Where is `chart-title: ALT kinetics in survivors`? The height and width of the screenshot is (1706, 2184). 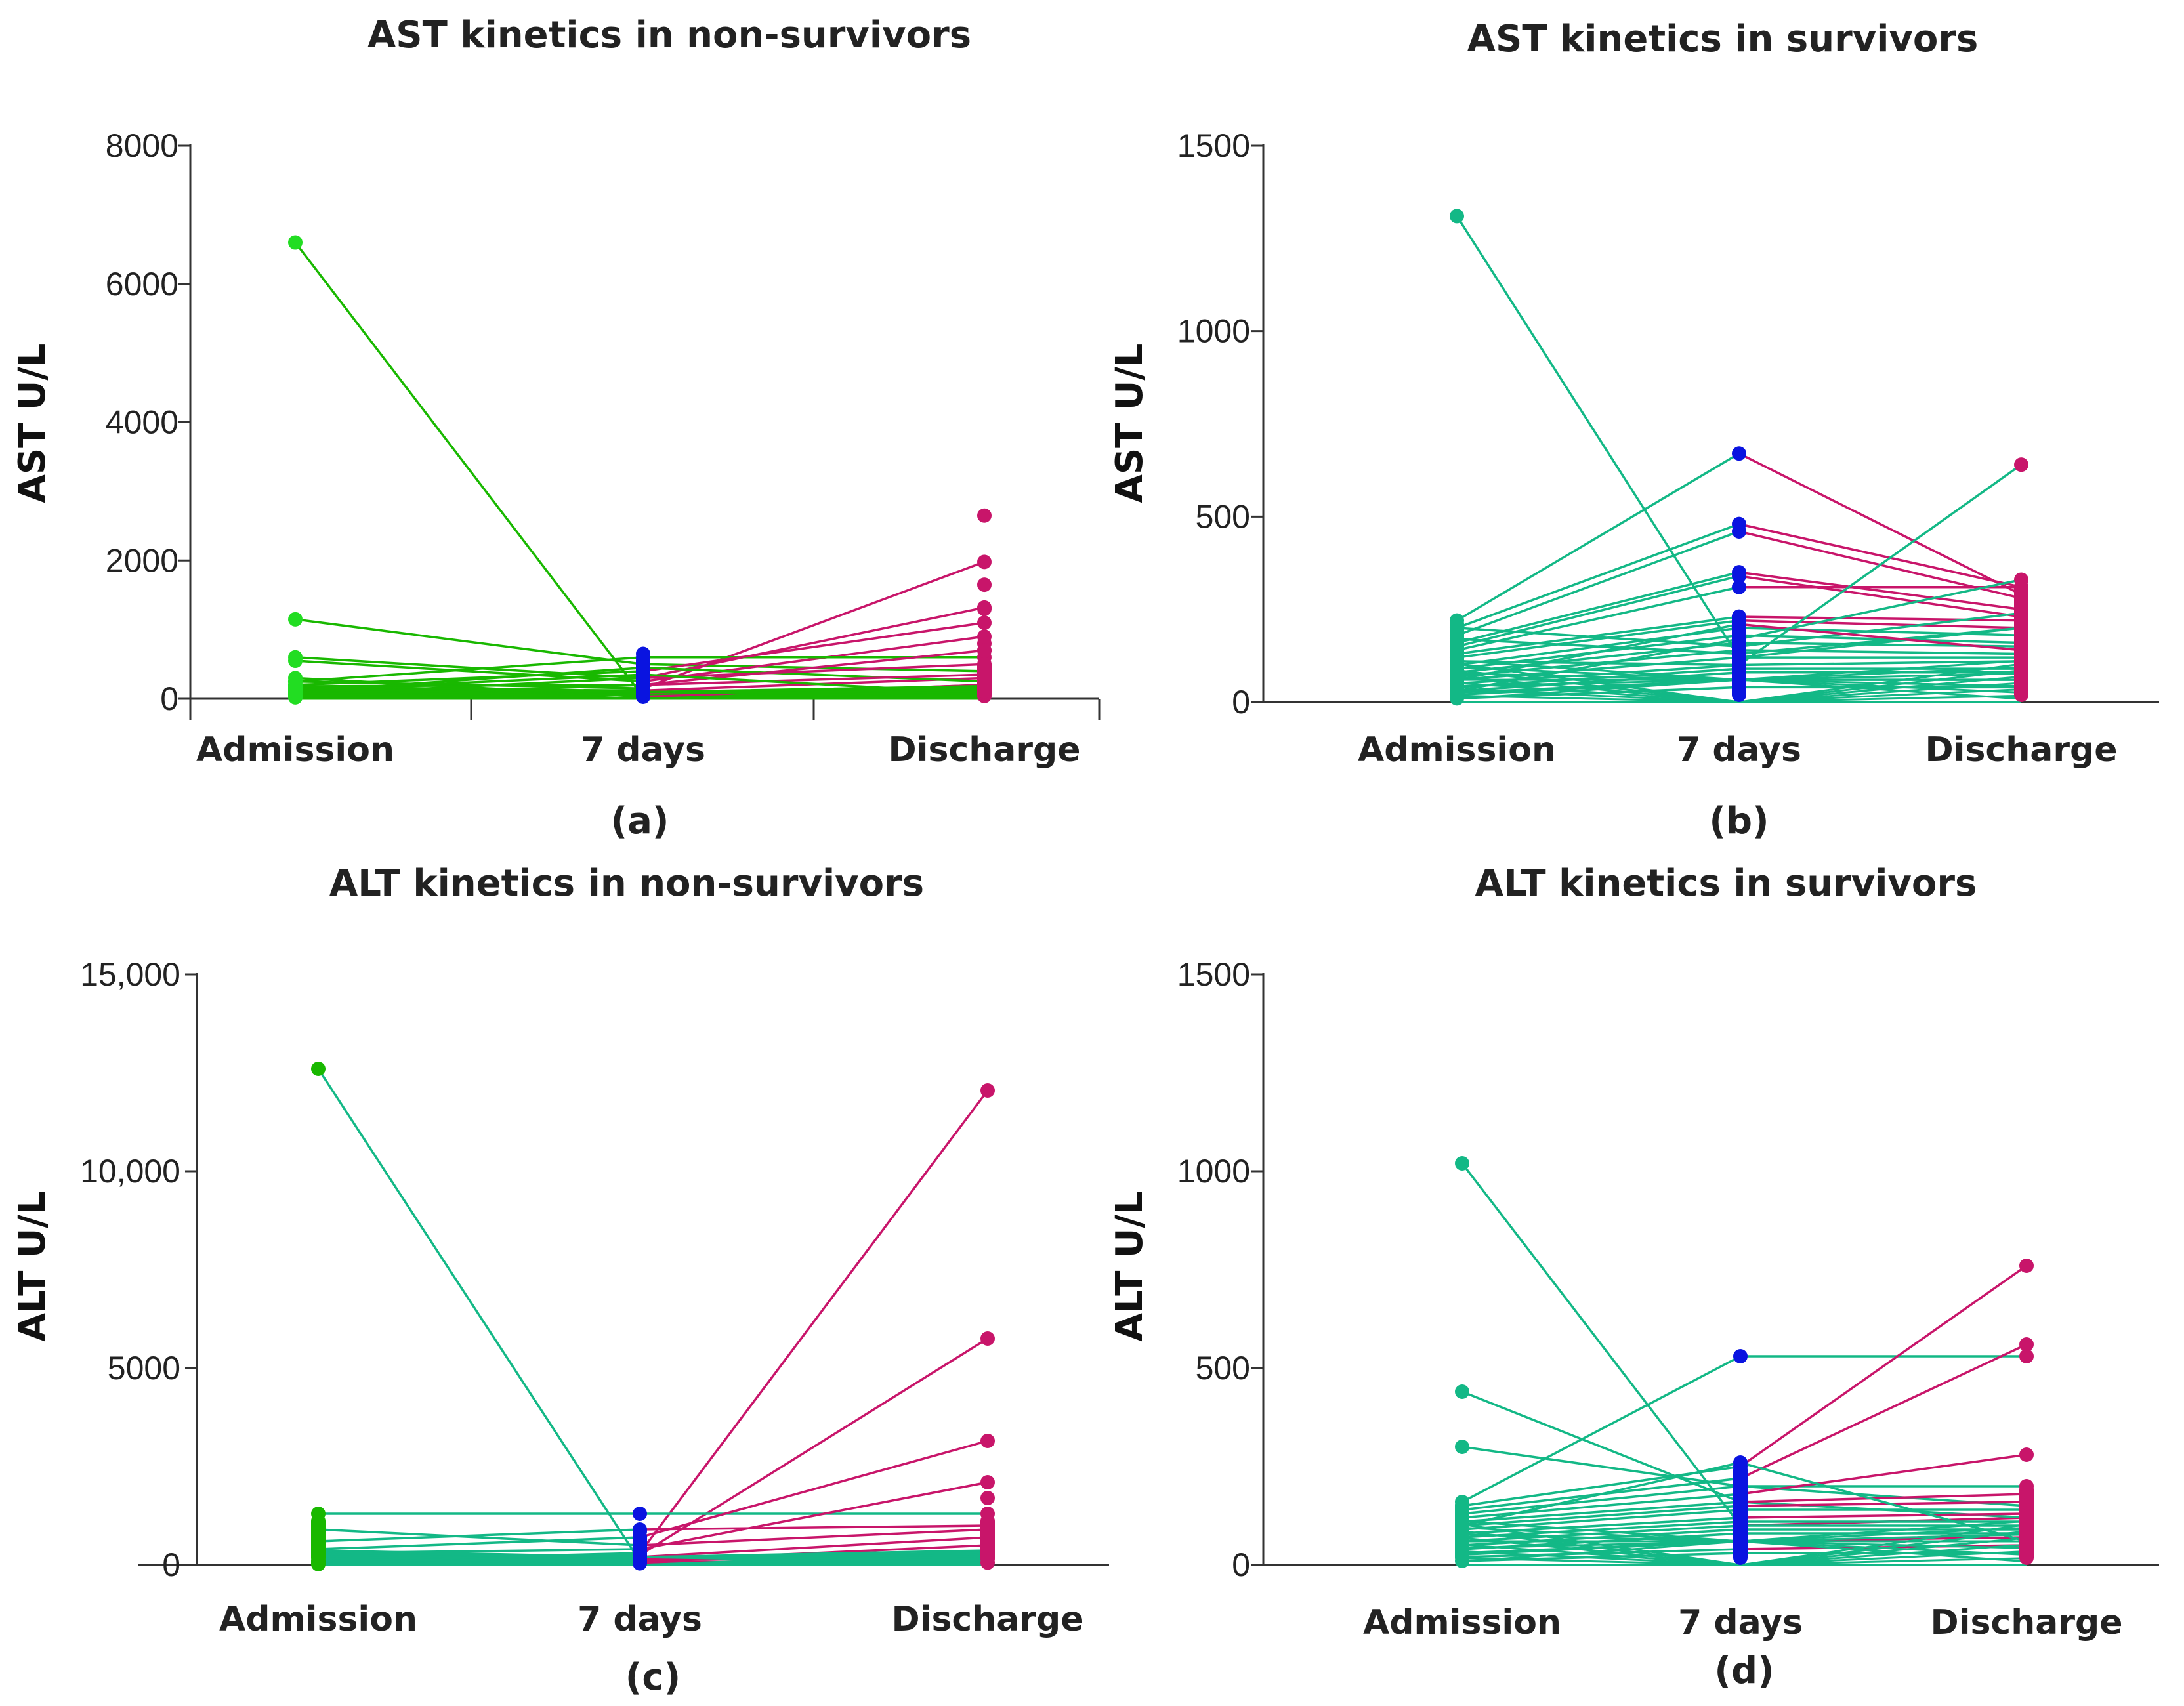 chart-title: ALT kinetics in survivors is located at coordinates (1726, 883).